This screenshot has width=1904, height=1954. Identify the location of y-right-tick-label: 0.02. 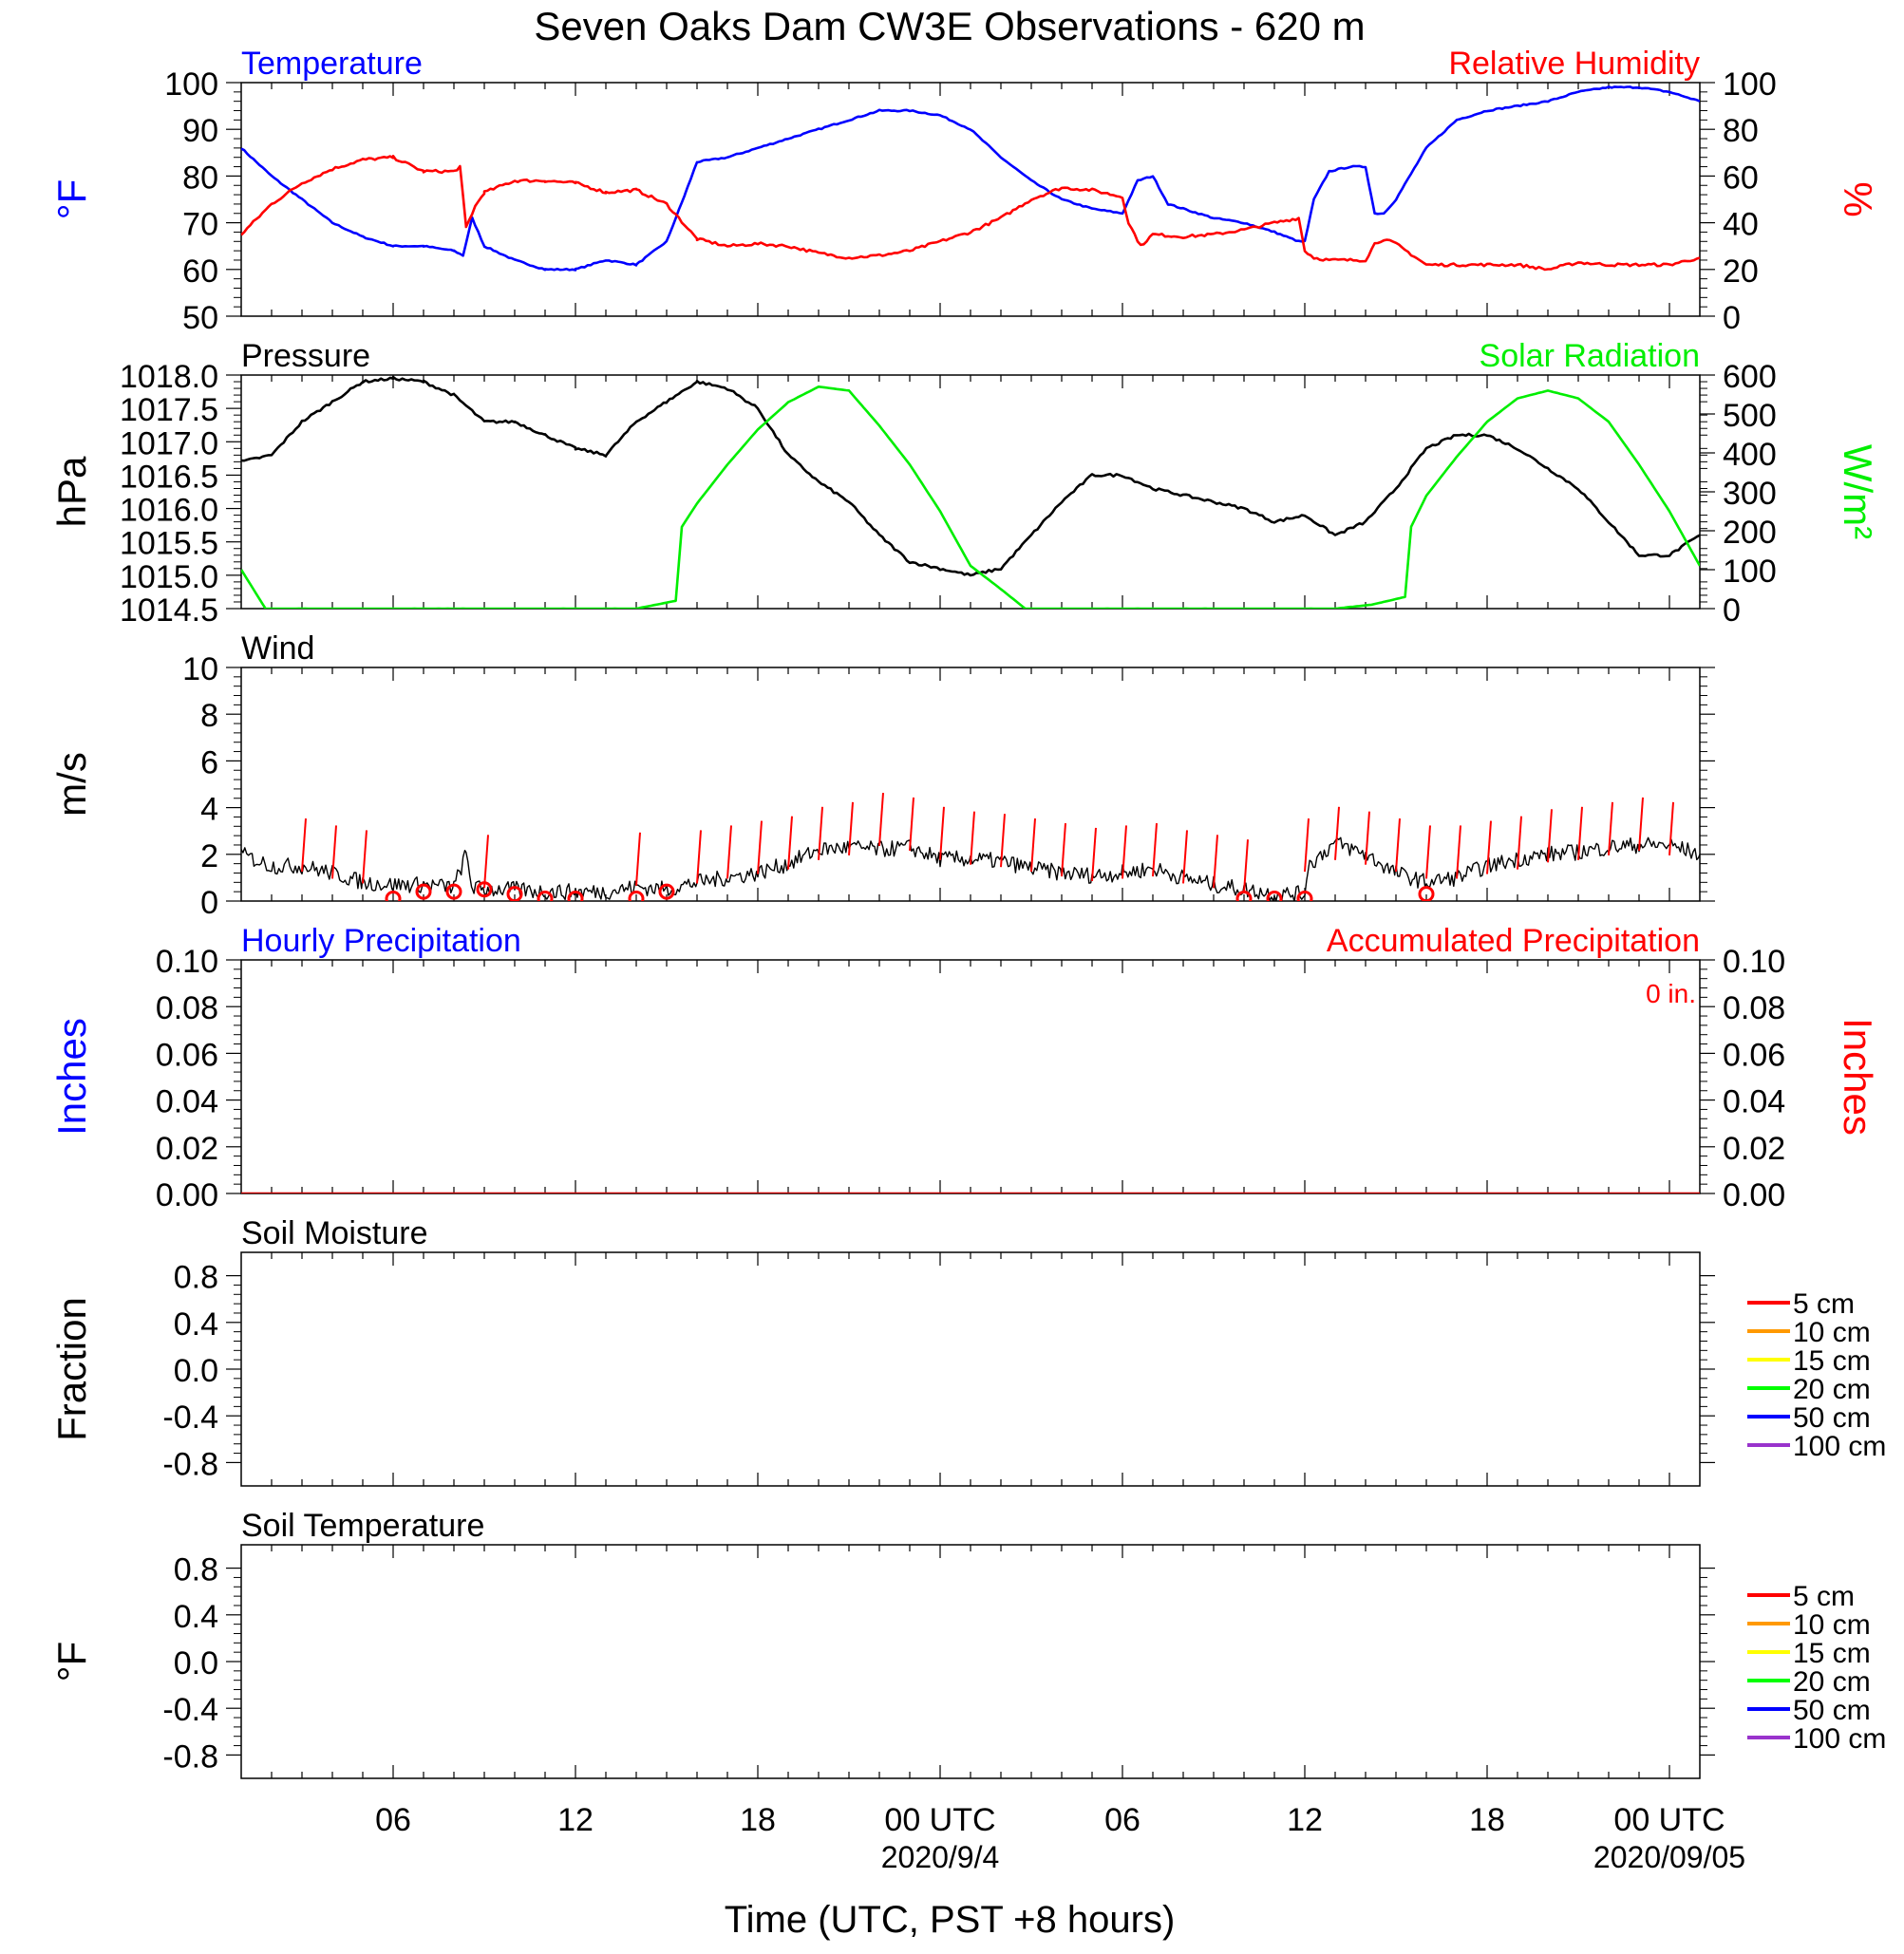
(1754, 1149).